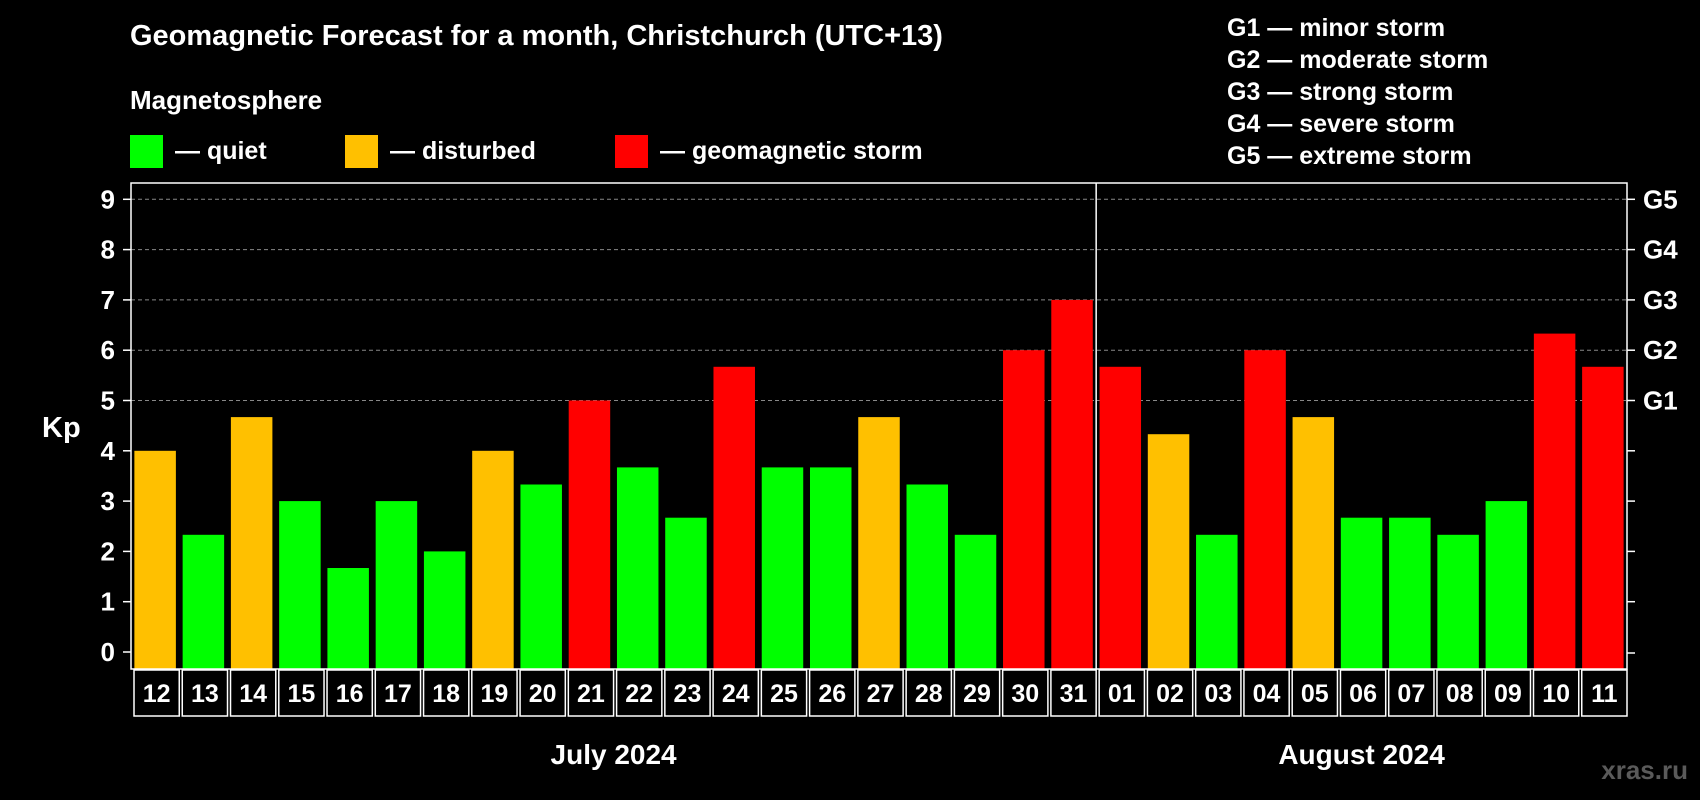  What do you see at coordinates (1349, 156) in the screenshot?
I see `g-scale-legend-g5: G5 — extreme storm` at bounding box center [1349, 156].